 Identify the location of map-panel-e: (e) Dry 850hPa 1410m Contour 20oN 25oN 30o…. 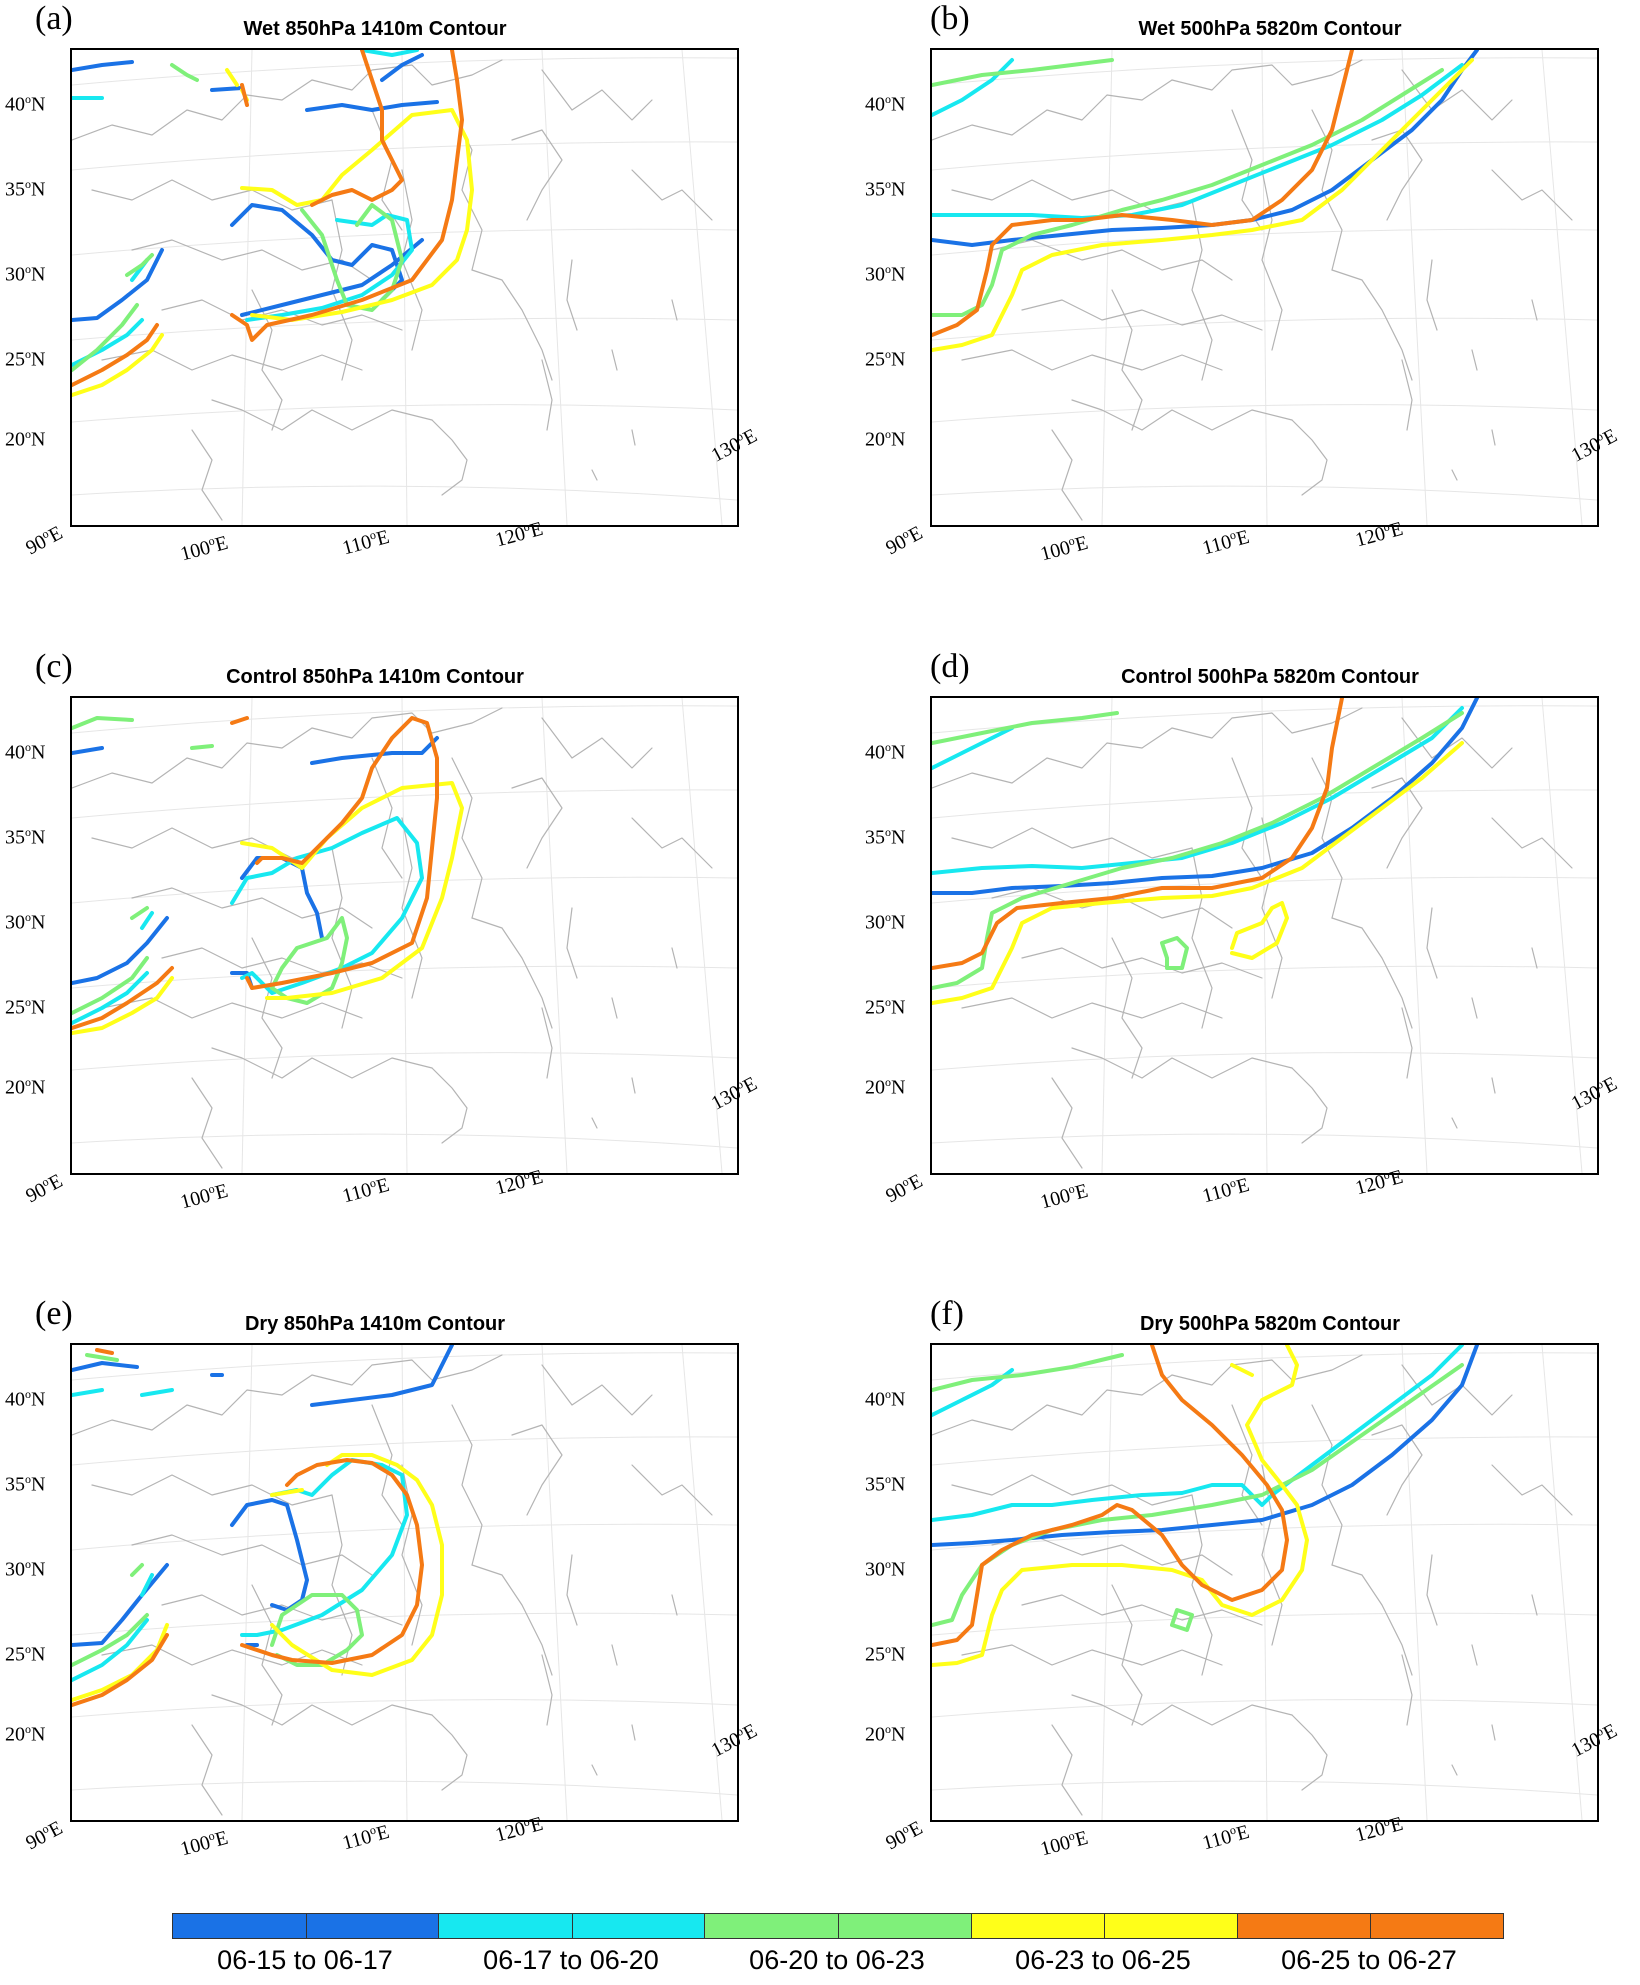
(375, 1605).